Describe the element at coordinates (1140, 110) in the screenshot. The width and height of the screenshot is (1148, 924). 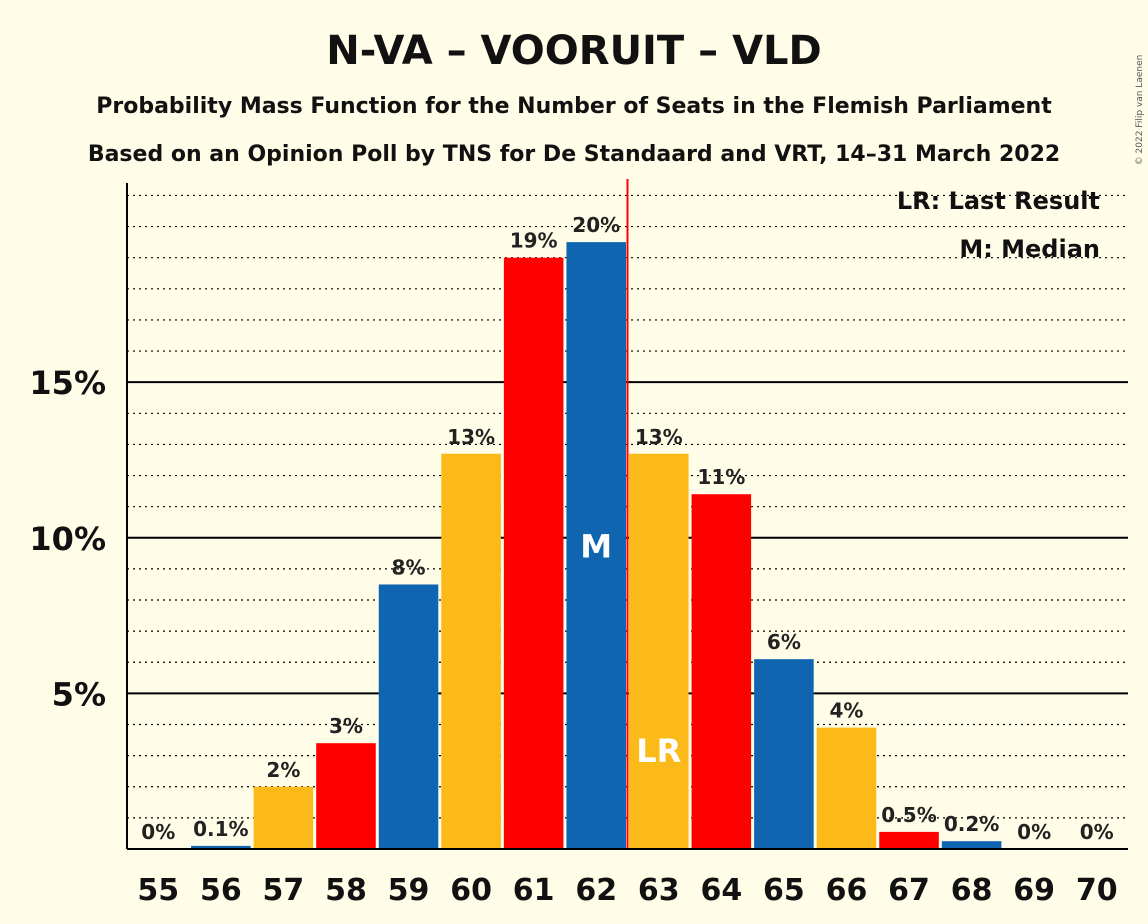
I see `copyright-text: © 2022 Filip van Laenen` at that location.